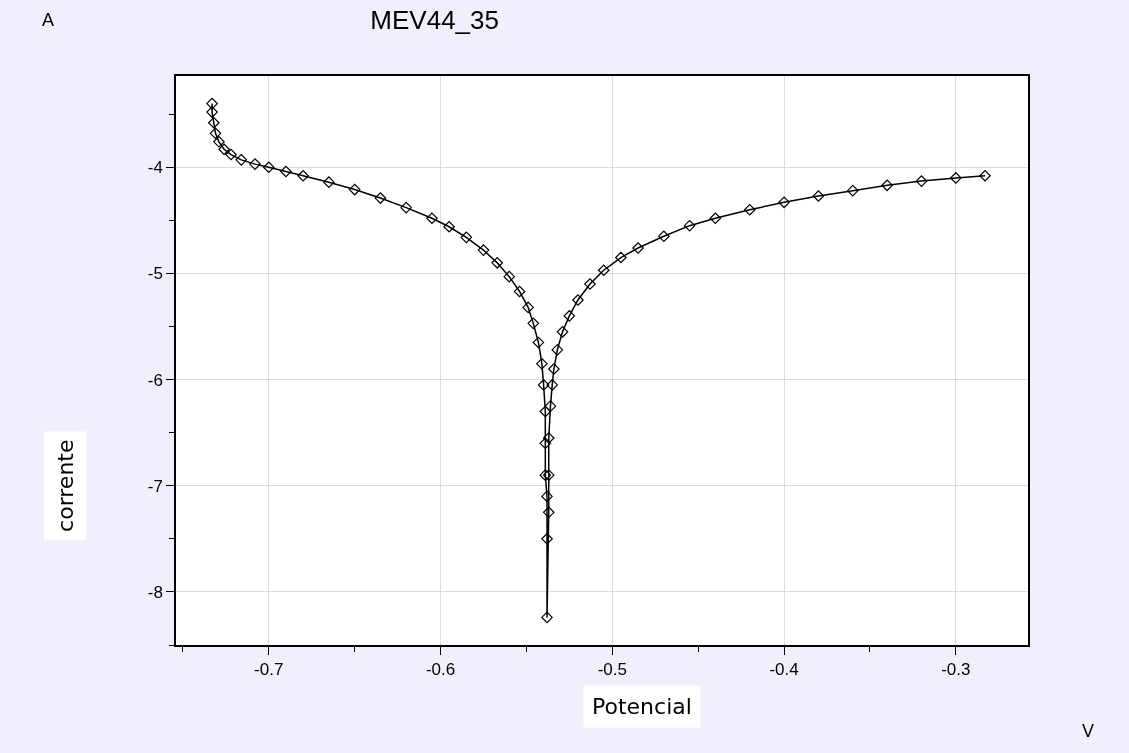 The height and width of the screenshot is (753, 1129). Describe the element at coordinates (48, 20) in the screenshot. I see `text: A` at that location.